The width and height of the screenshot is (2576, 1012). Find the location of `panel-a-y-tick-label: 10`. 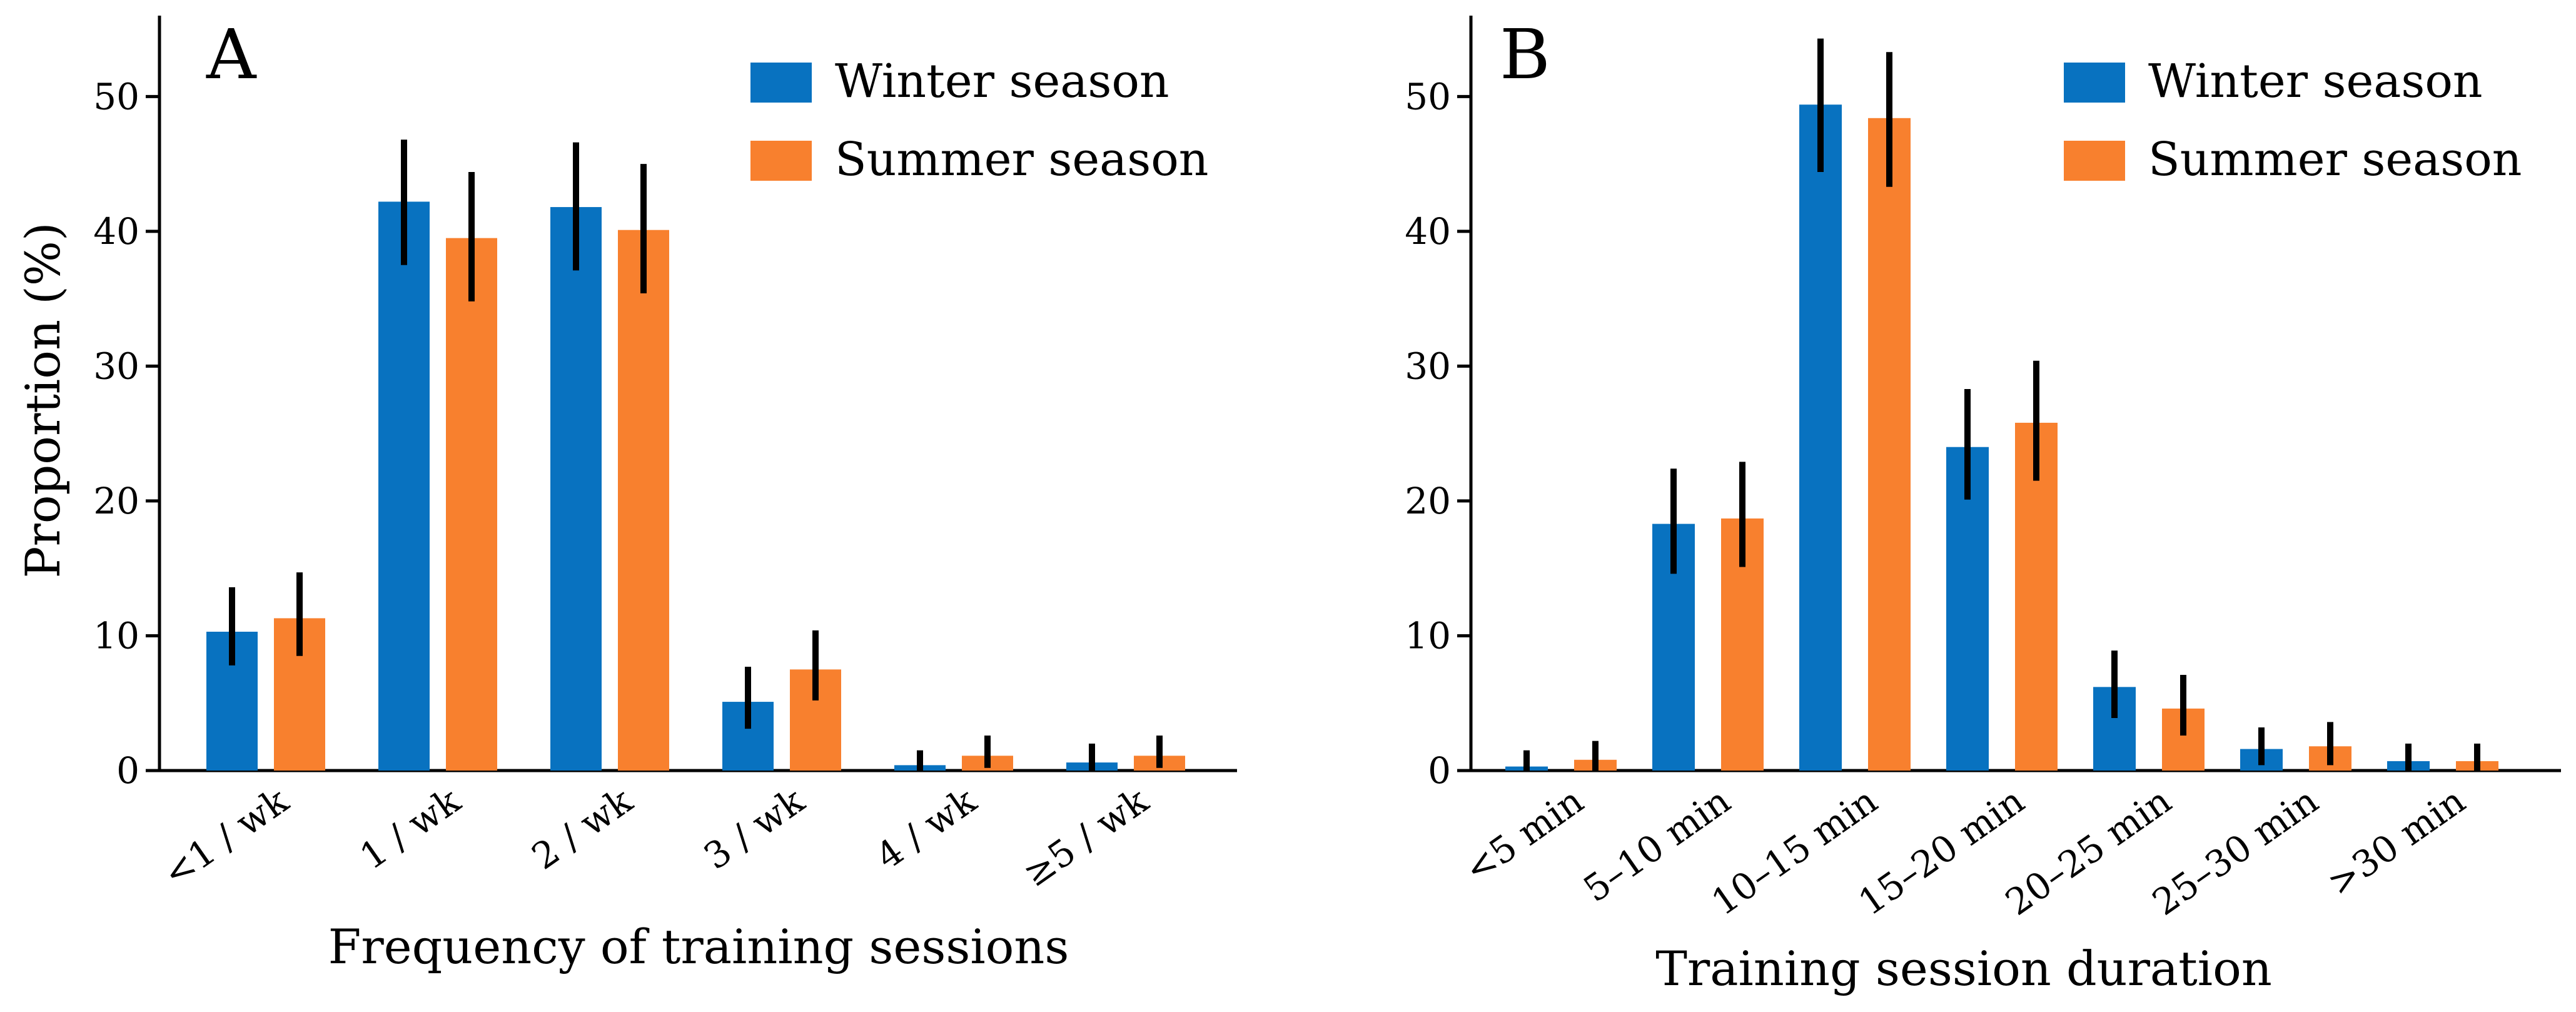

panel-a-y-tick-label: 10 is located at coordinates (116, 635).